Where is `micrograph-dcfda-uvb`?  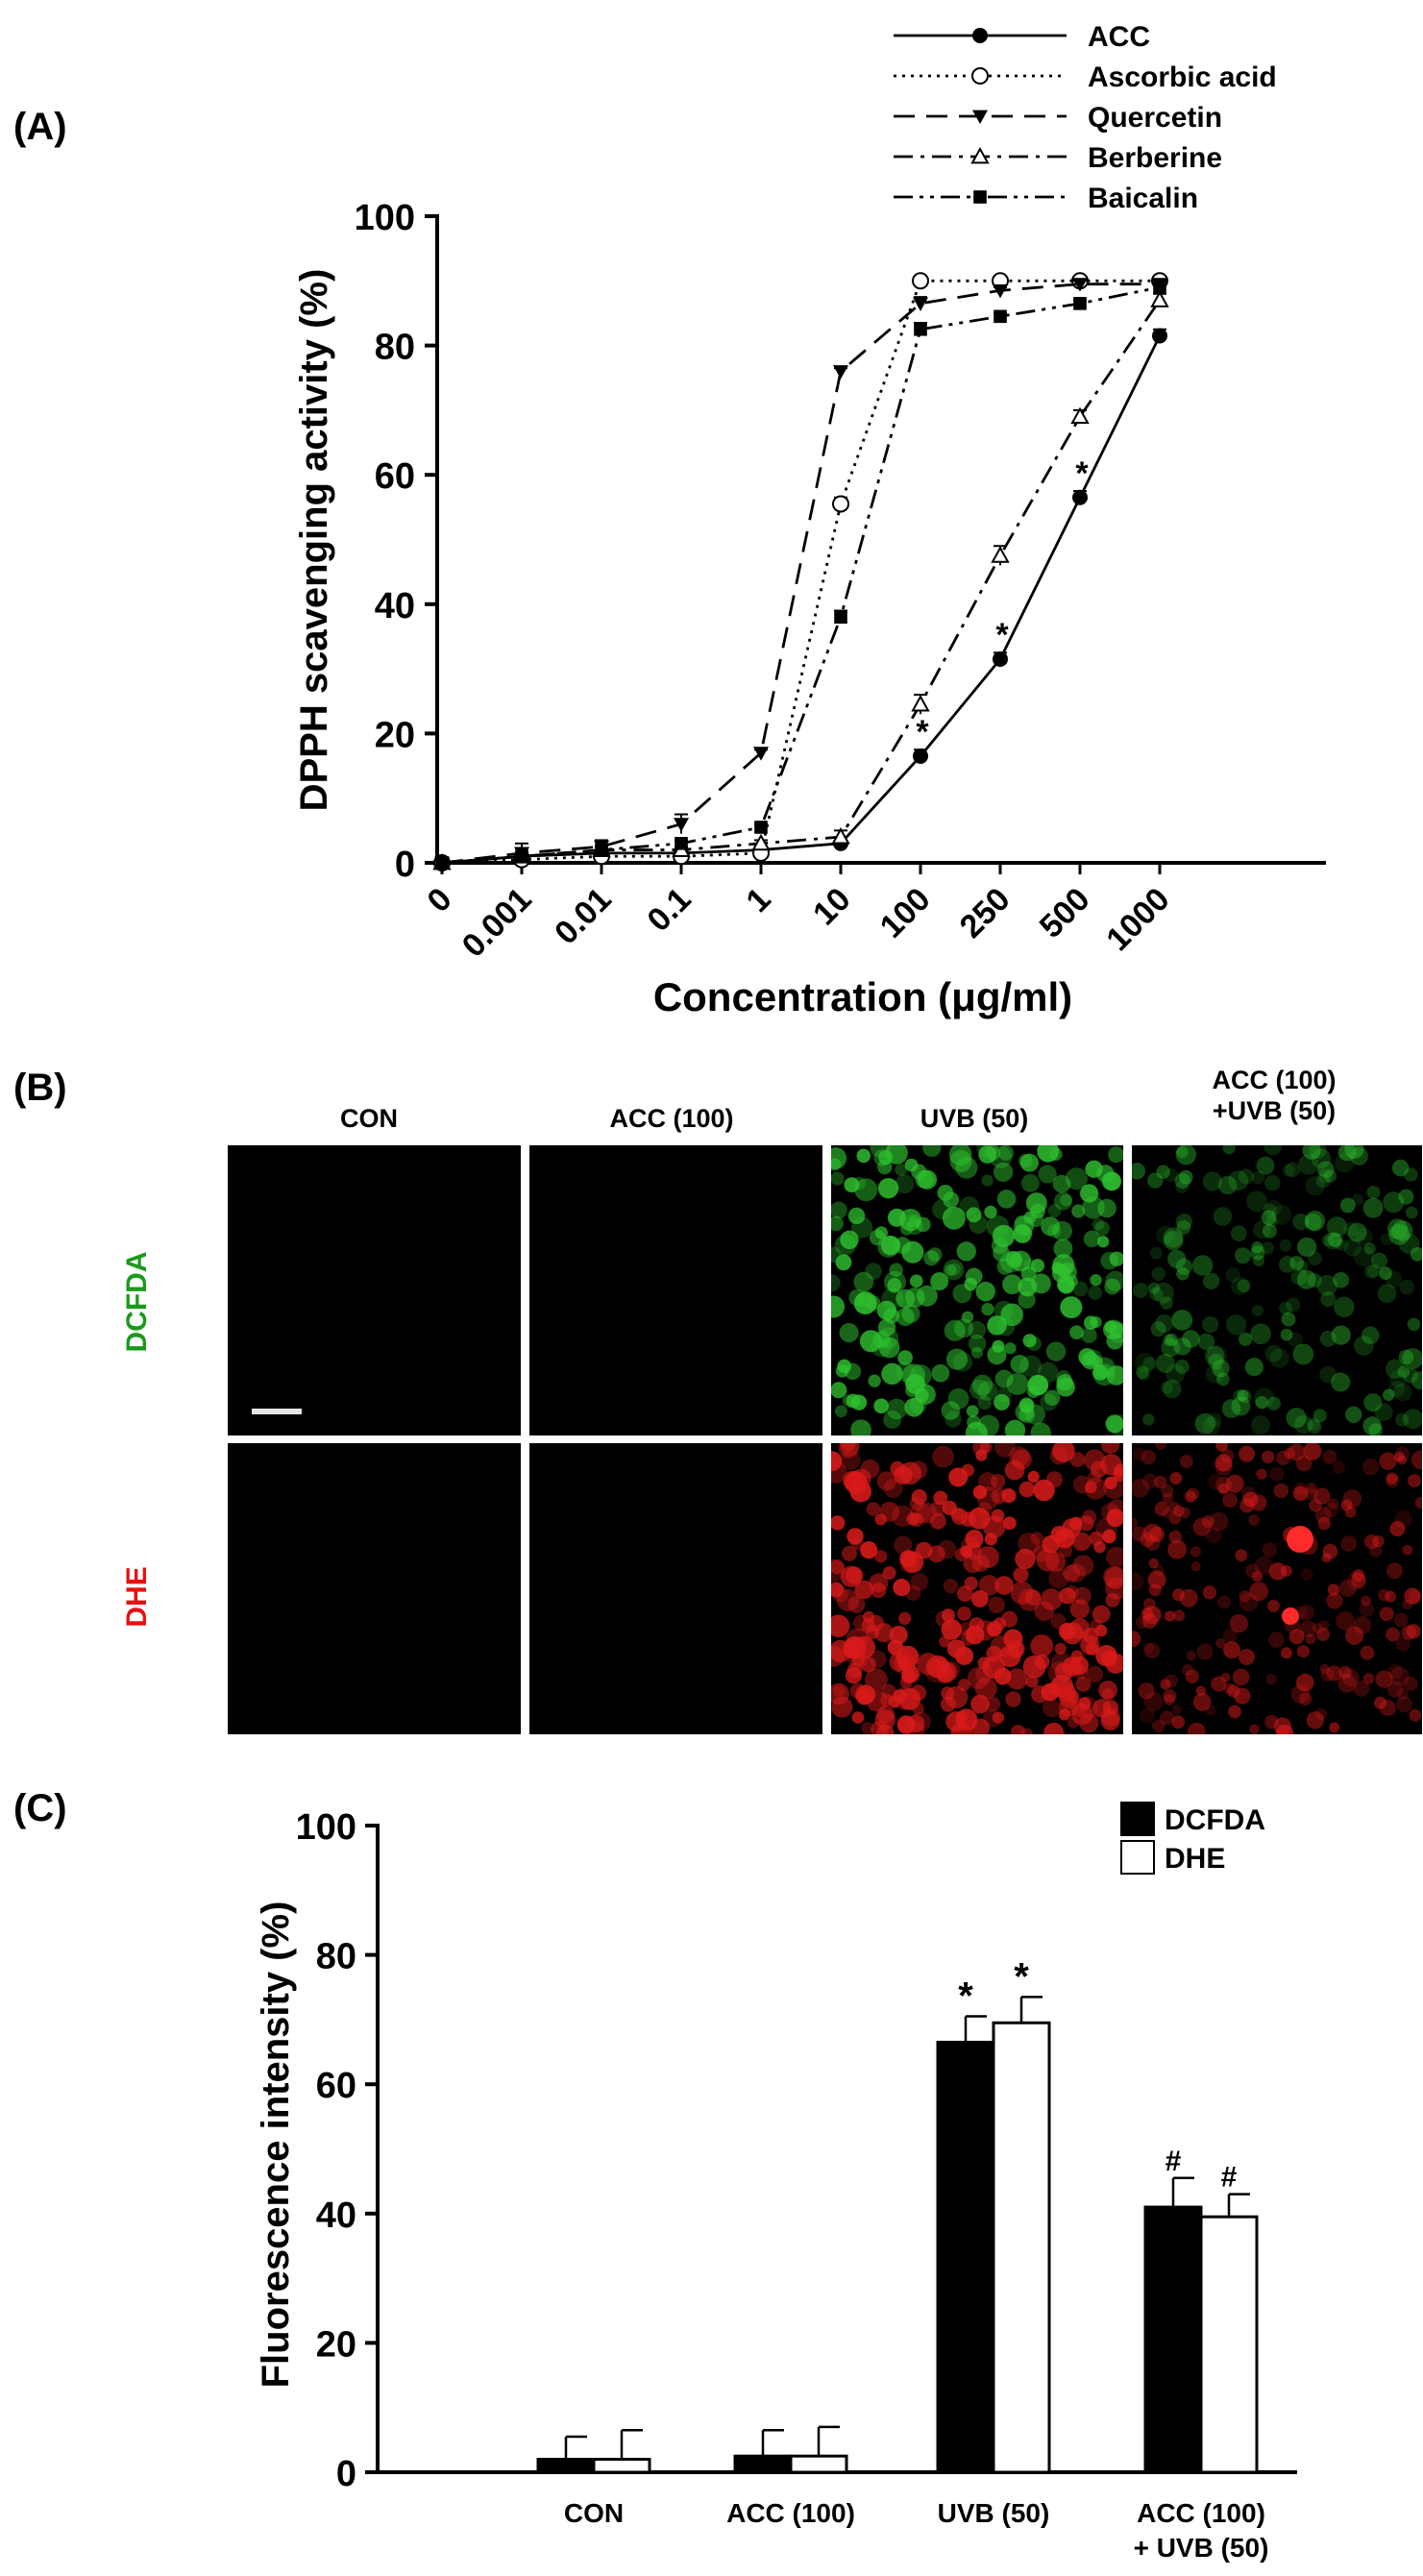
micrograph-dcfda-uvb is located at coordinates (977, 1290).